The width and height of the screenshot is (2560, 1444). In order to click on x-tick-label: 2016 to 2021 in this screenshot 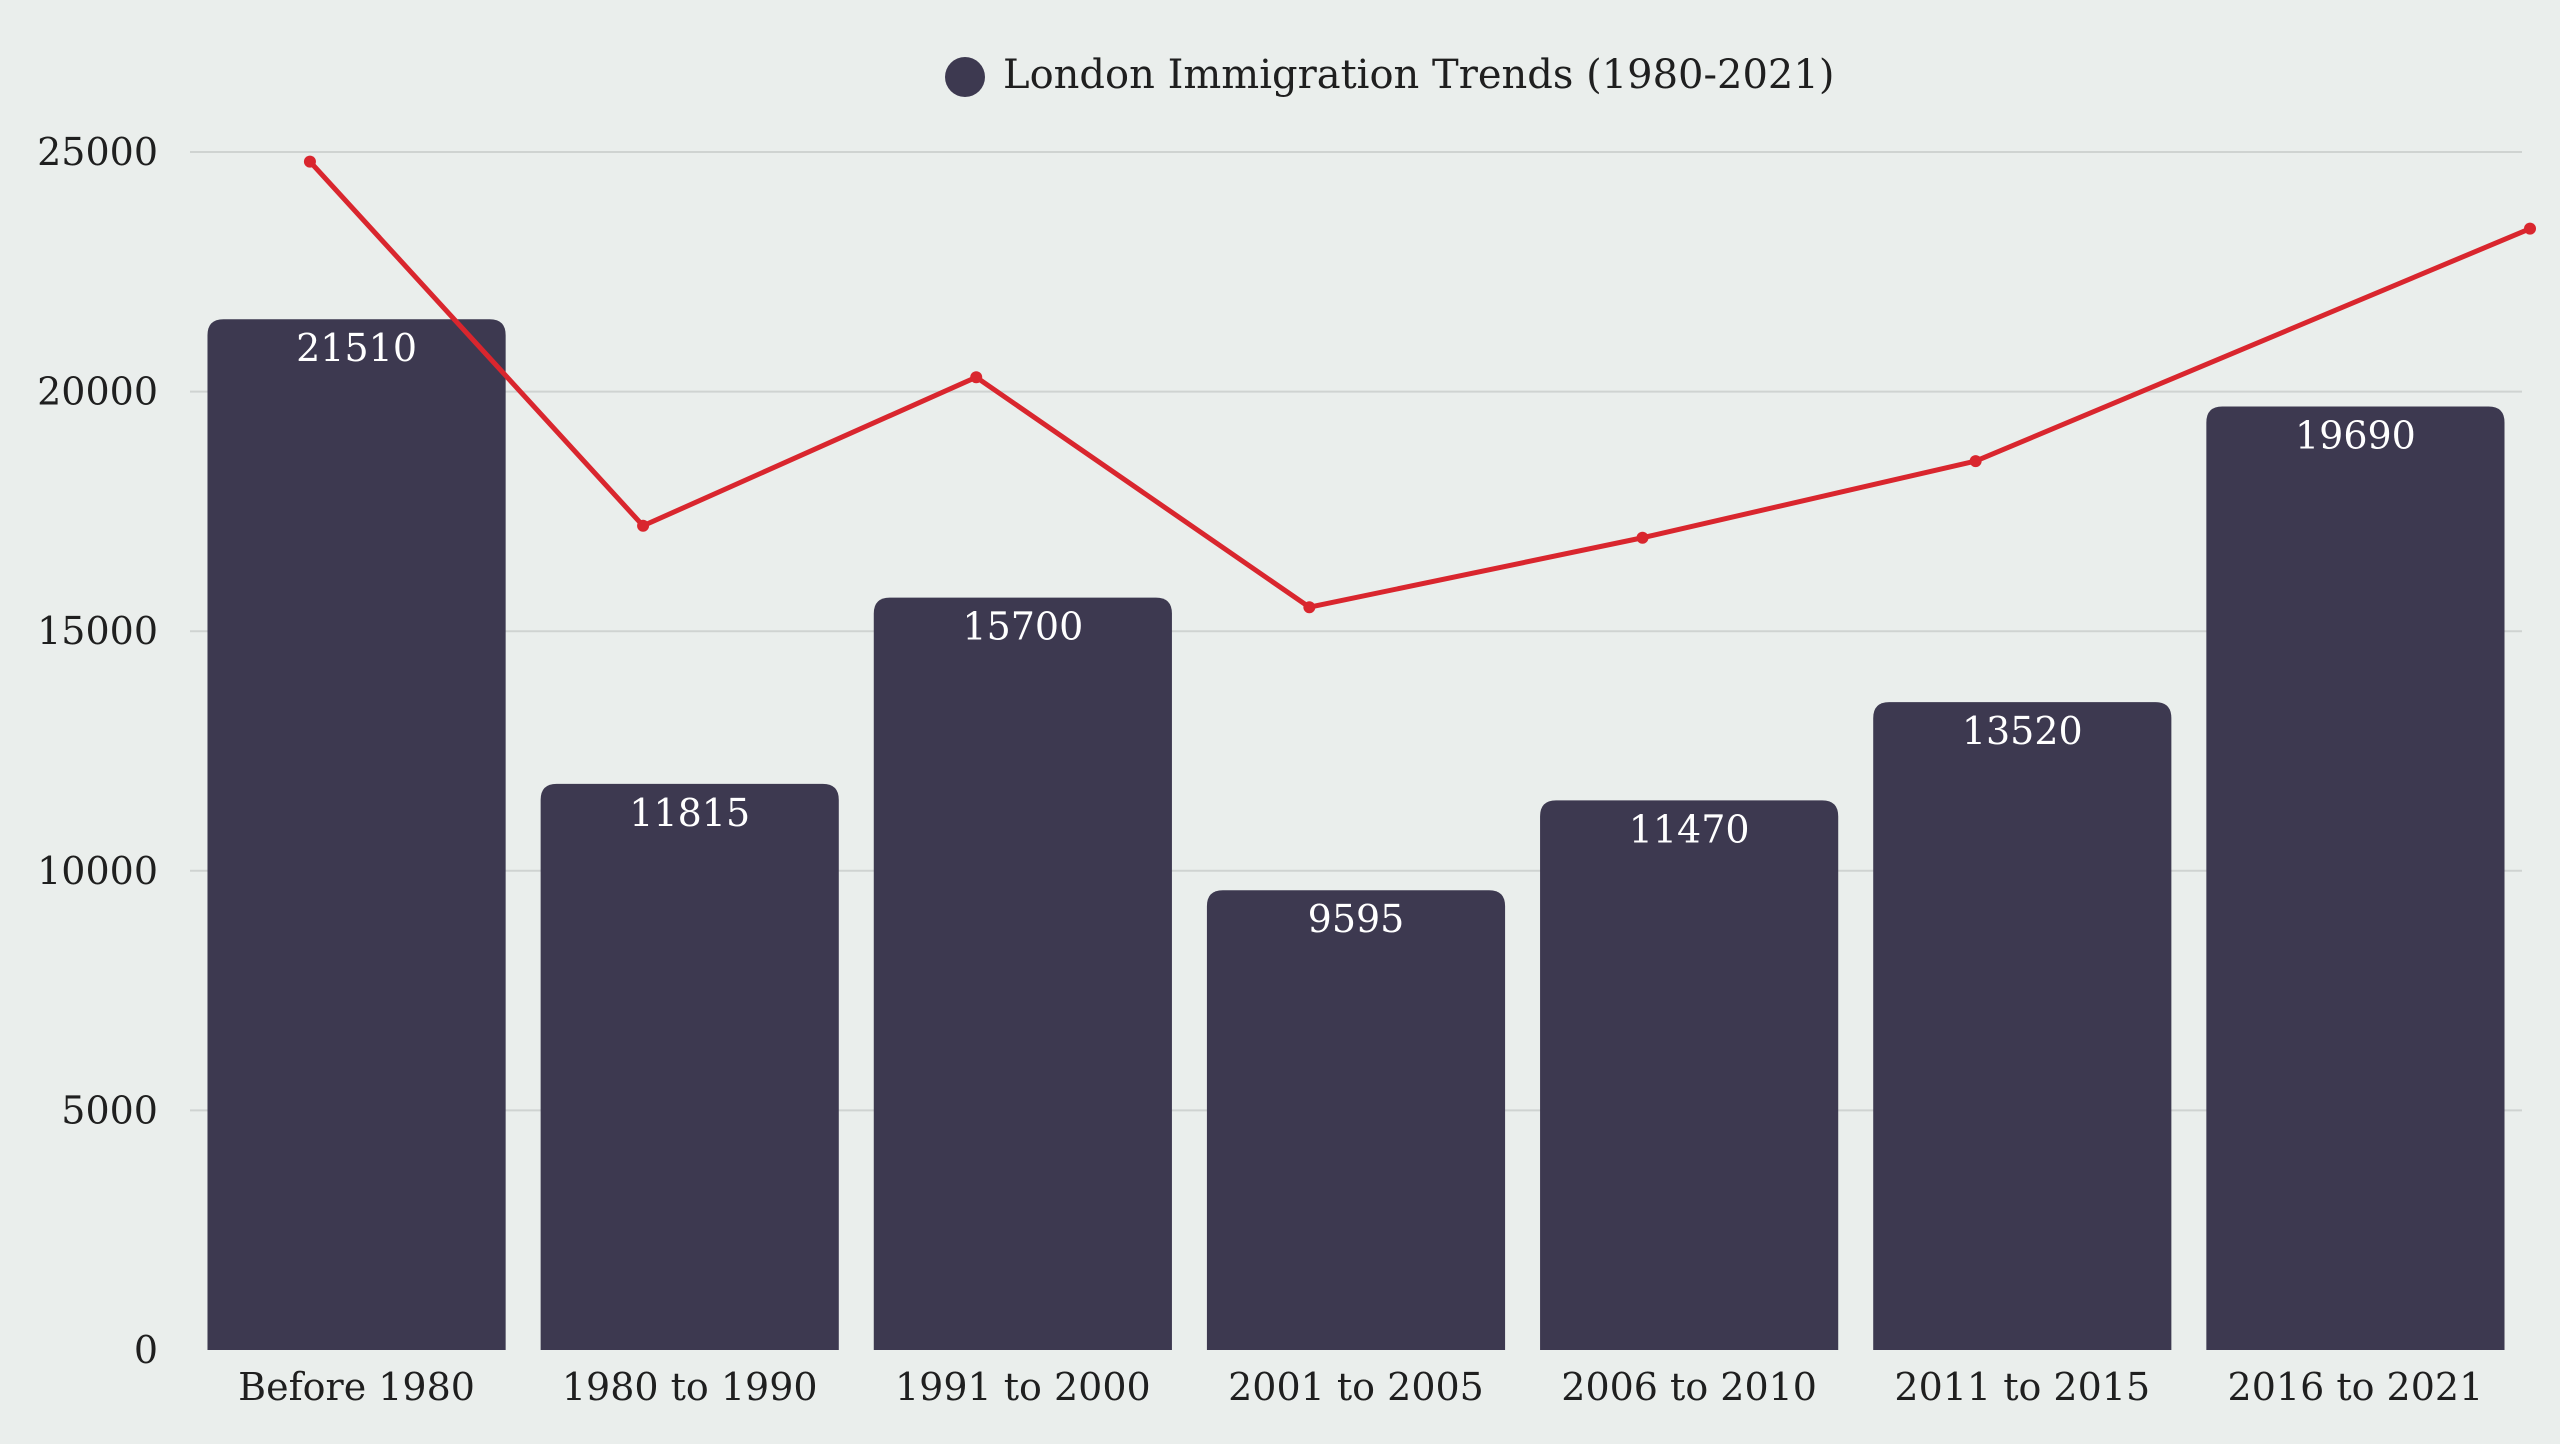, I will do `click(2356, 1387)`.